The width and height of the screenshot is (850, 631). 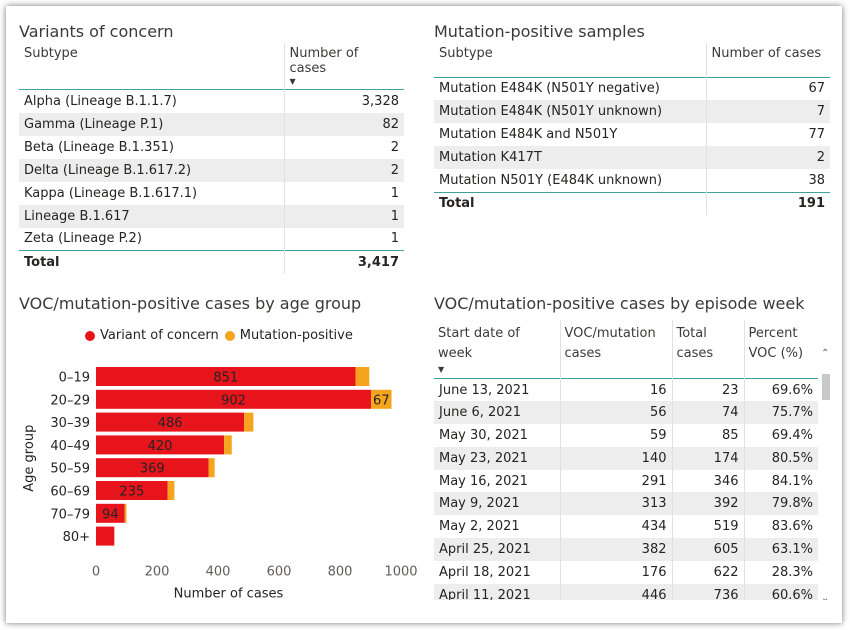 I want to click on table-row: May 2, 2021 434 519 83.6%, so click(x=626, y=527).